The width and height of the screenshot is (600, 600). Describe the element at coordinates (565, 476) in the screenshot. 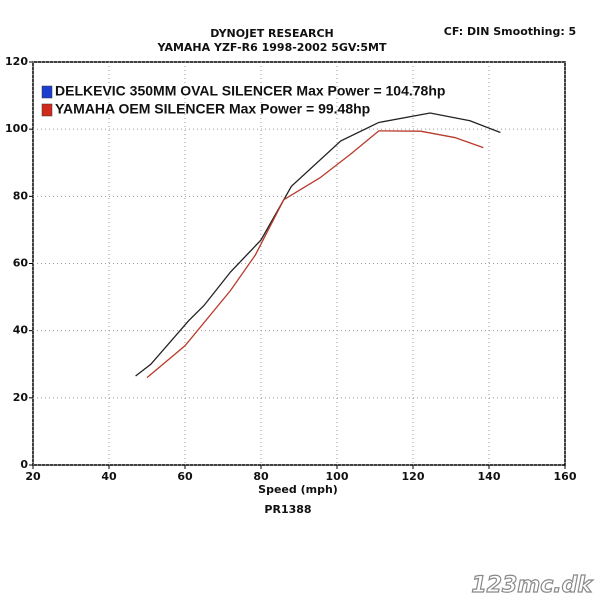

I see `x-tick-label: 160` at that location.